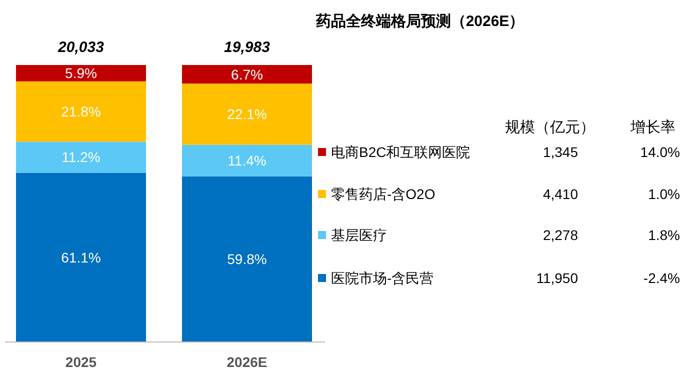  I want to click on data-label: 11.2%, so click(81, 157).